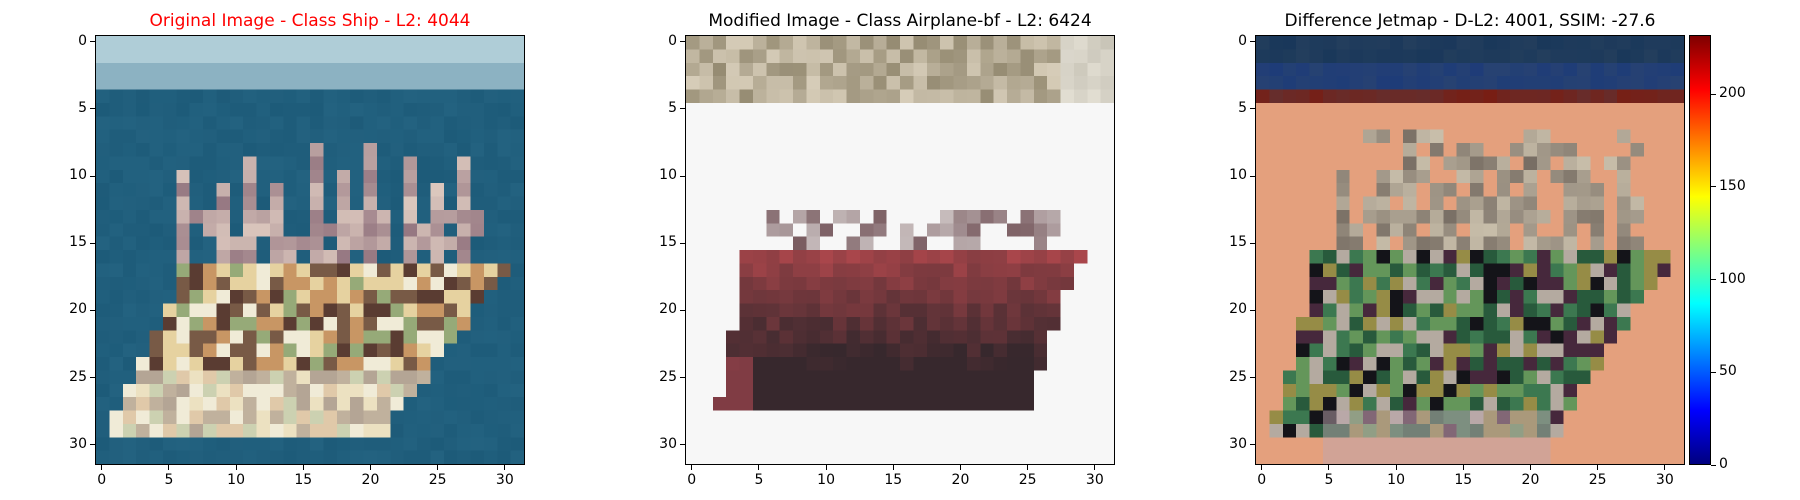  What do you see at coordinates (78, 376) in the screenshot?
I see `y-tick-label: 25` at bounding box center [78, 376].